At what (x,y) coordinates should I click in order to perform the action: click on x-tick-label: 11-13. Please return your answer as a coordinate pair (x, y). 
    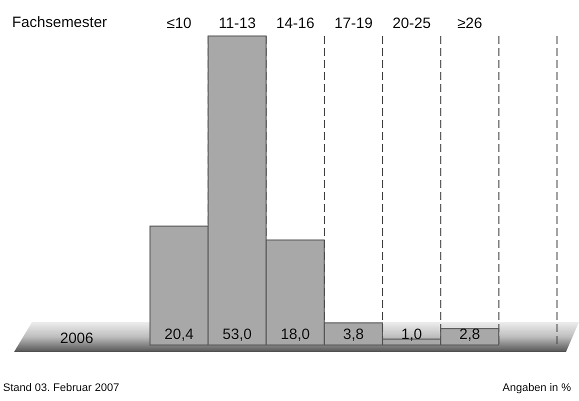
    Looking at the image, I should click on (237, 23).